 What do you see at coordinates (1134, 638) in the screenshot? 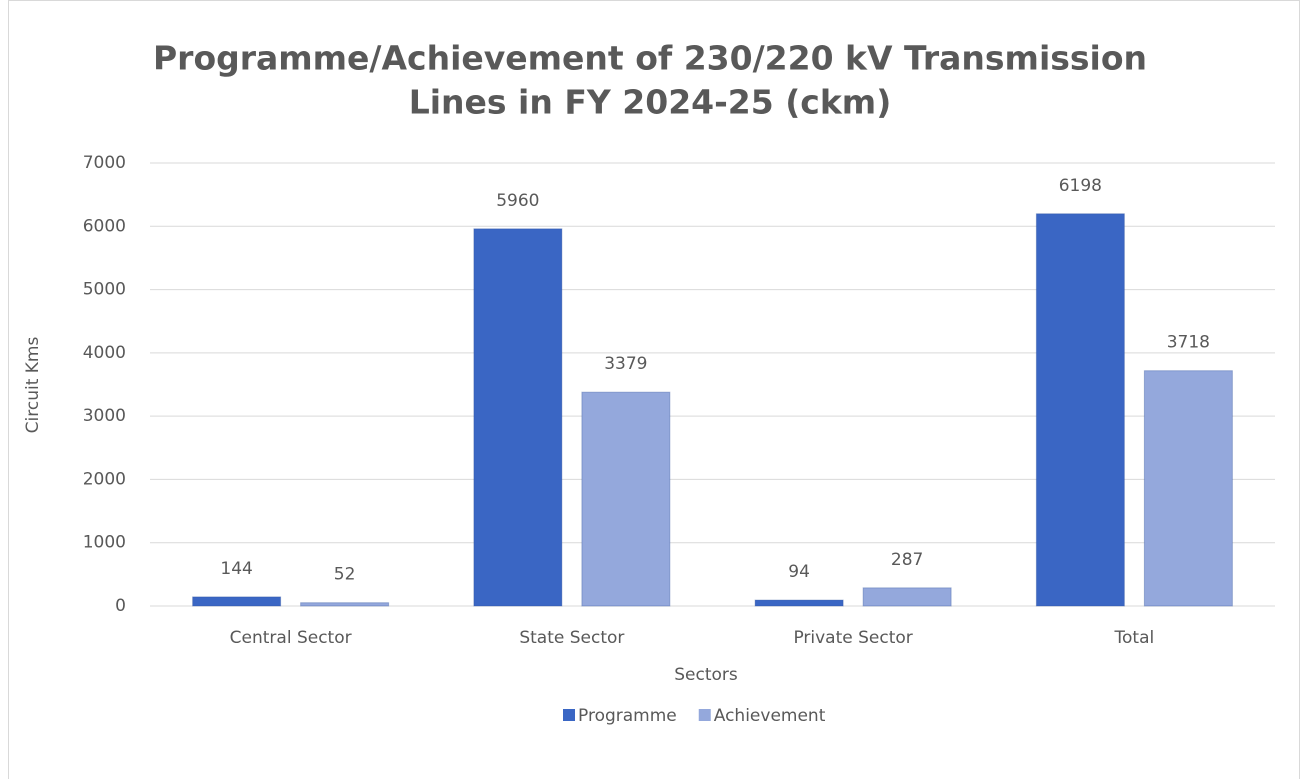
I see `x-tick-label: Total` at bounding box center [1134, 638].